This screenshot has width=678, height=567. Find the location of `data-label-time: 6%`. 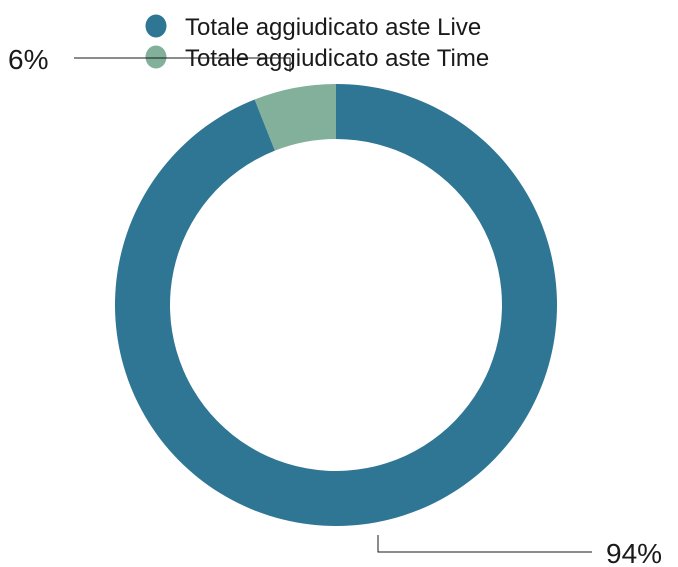

data-label-time: 6% is located at coordinates (28, 59).